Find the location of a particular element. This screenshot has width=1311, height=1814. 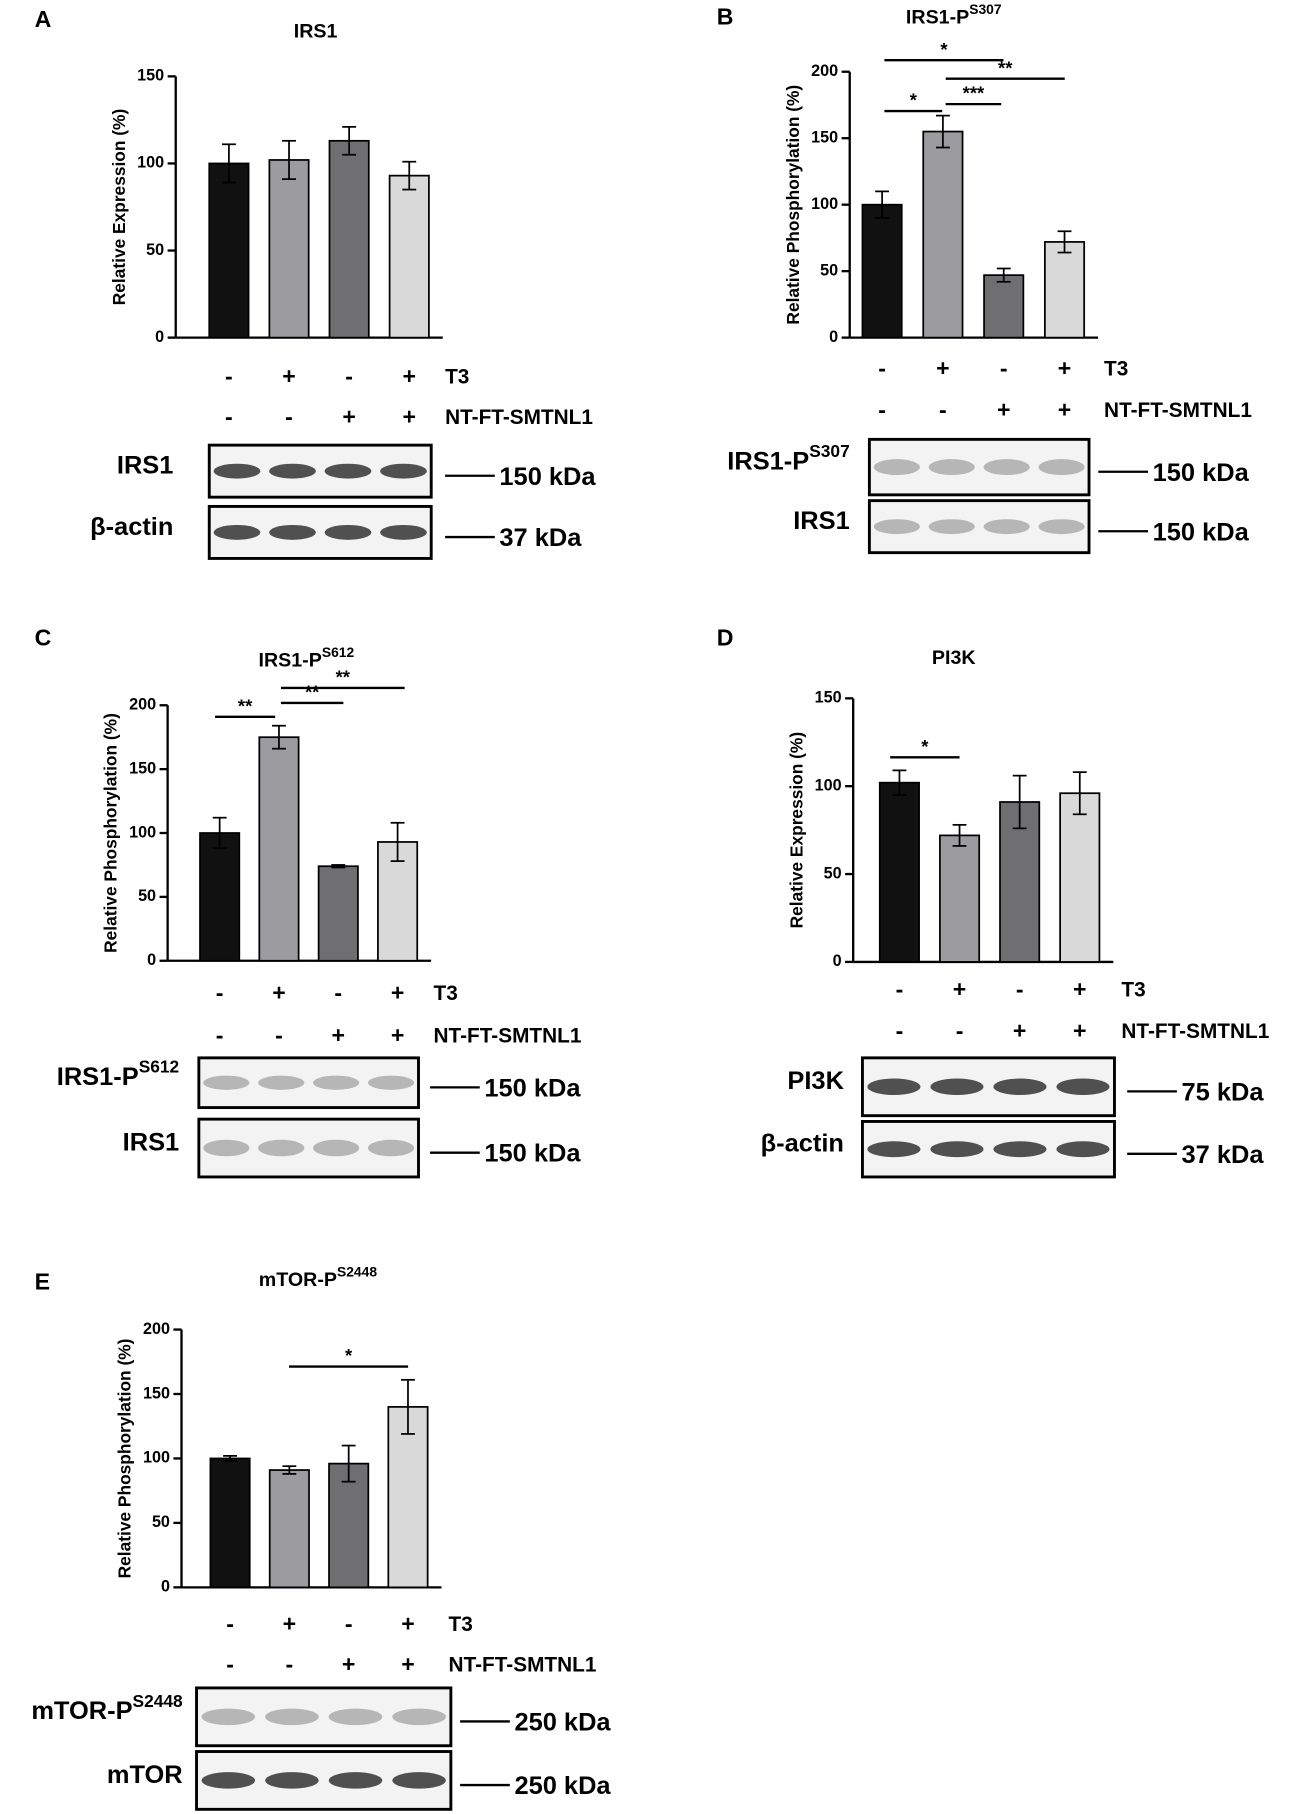

chart-title-main: IRS1 is located at coordinates (316, 32).